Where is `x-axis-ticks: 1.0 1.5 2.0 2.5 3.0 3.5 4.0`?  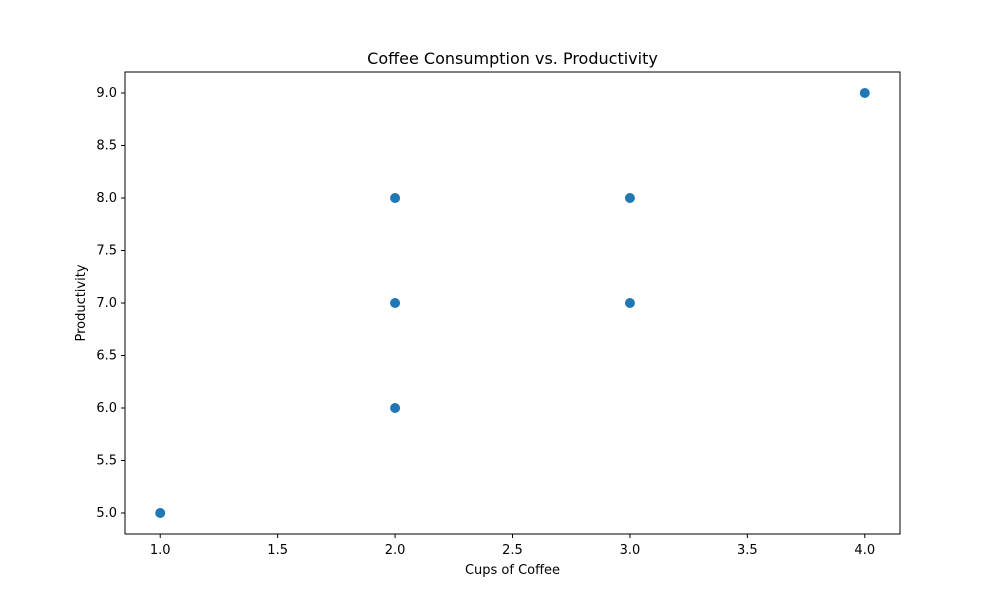 x-axis-ticks: 1.0 1.5 2.0 2.5 3.0 3.5 4.0 is located at coordinates (512, 546).